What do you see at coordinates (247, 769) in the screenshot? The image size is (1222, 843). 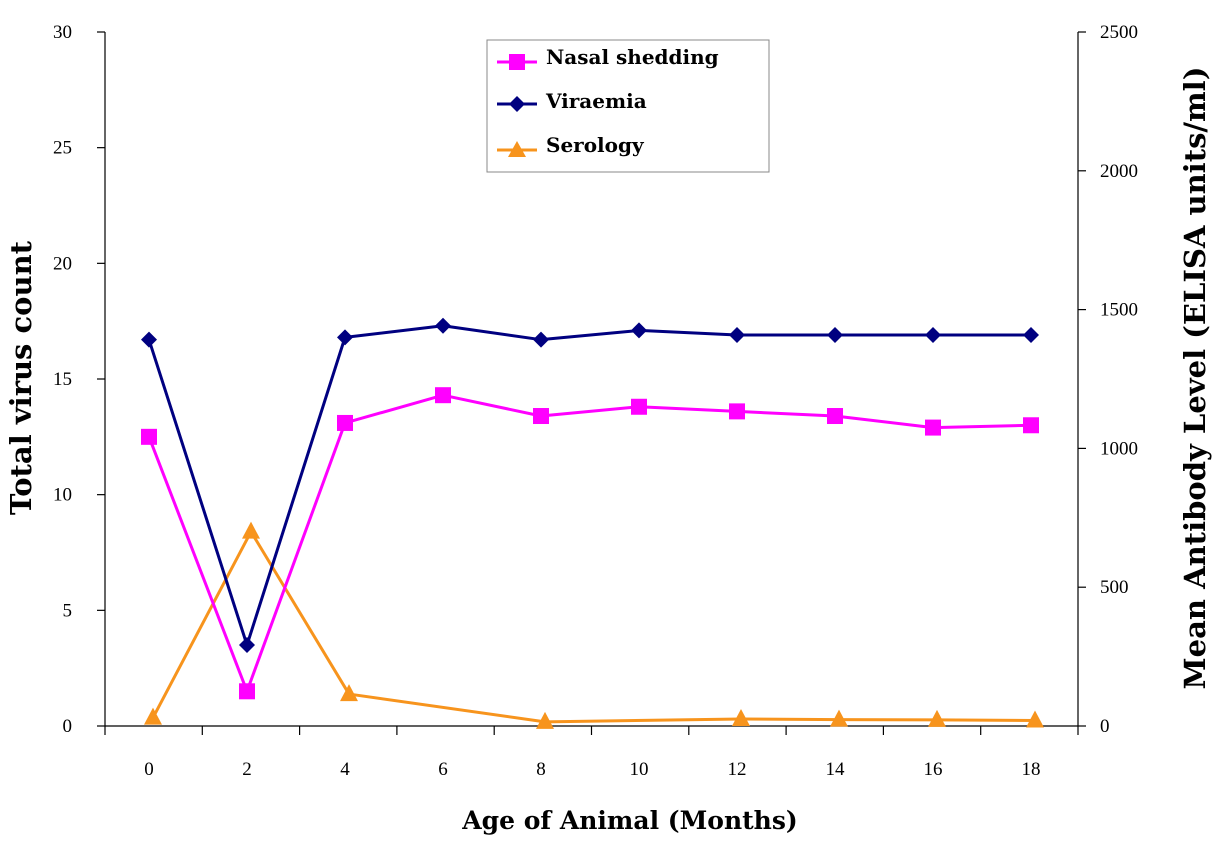 I see `x-tick-label: 2` at bounding box center [247, 769].